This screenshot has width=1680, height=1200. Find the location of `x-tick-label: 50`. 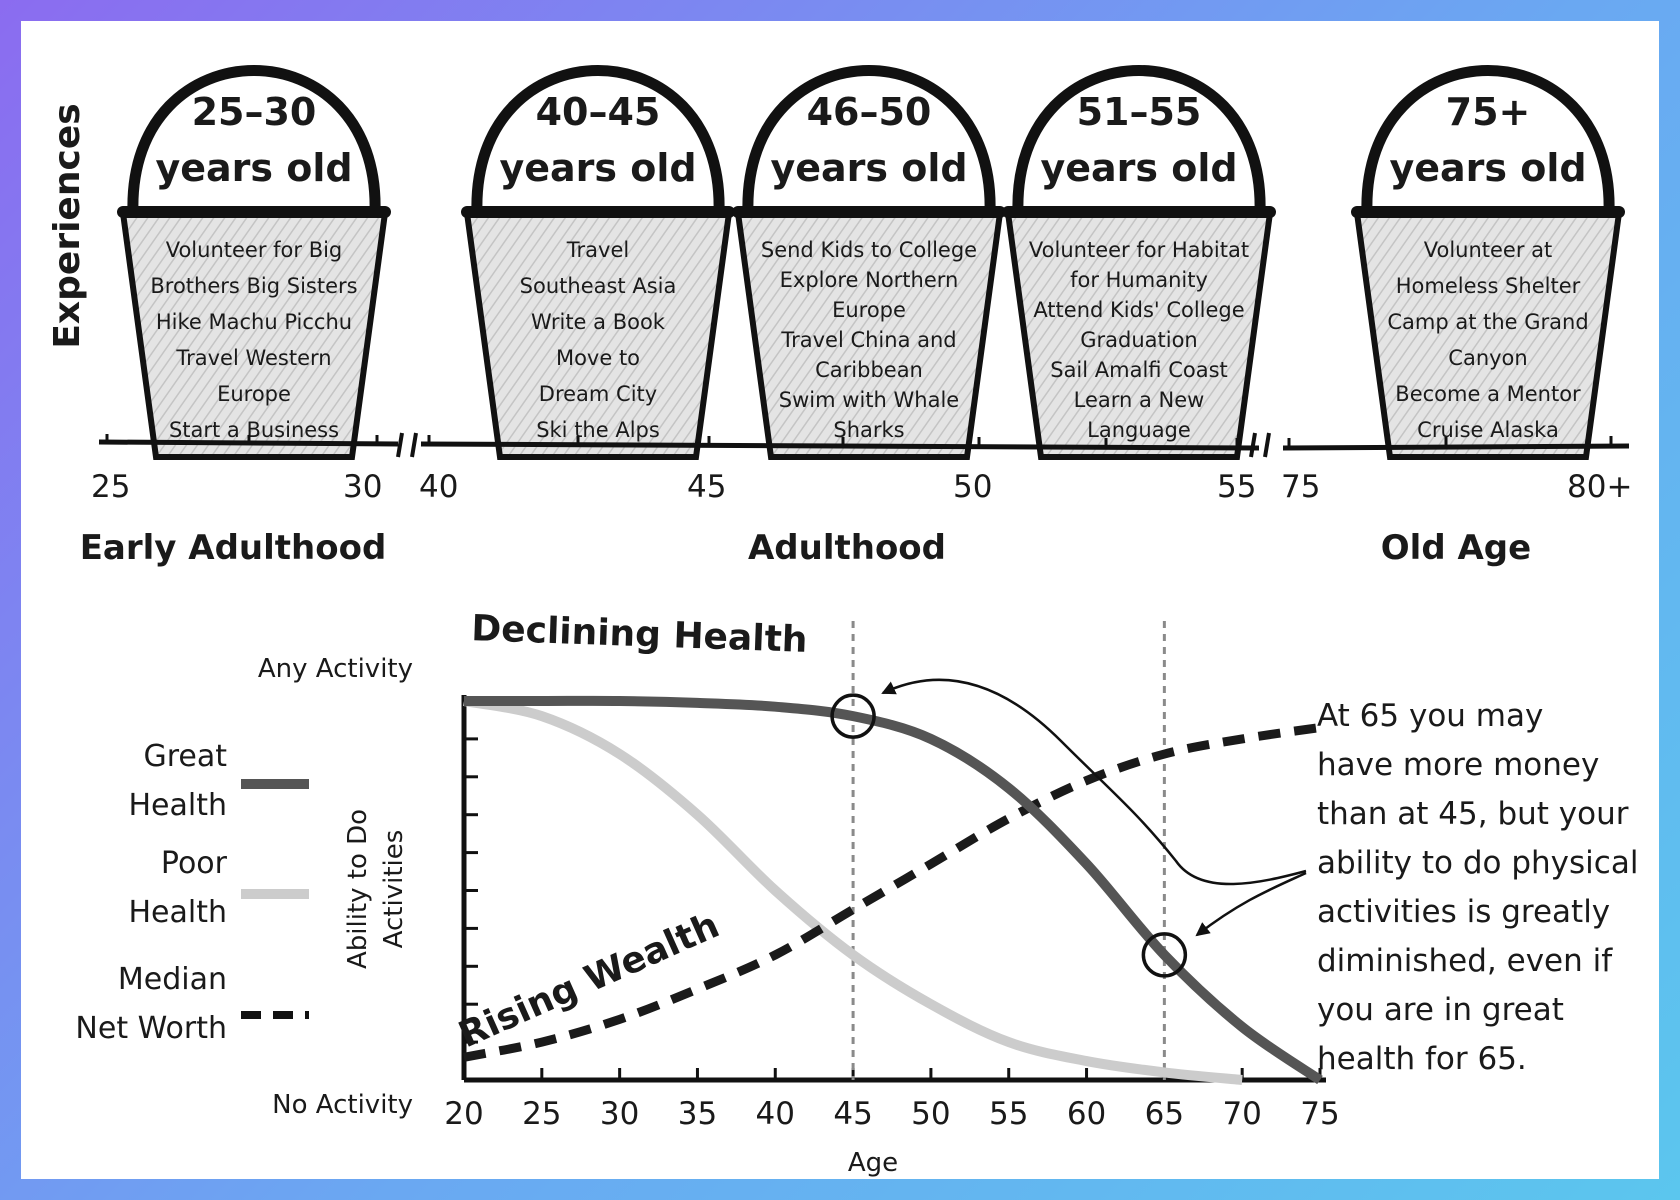

x-tick-label: 50 is located at coordinates (930, 1114).